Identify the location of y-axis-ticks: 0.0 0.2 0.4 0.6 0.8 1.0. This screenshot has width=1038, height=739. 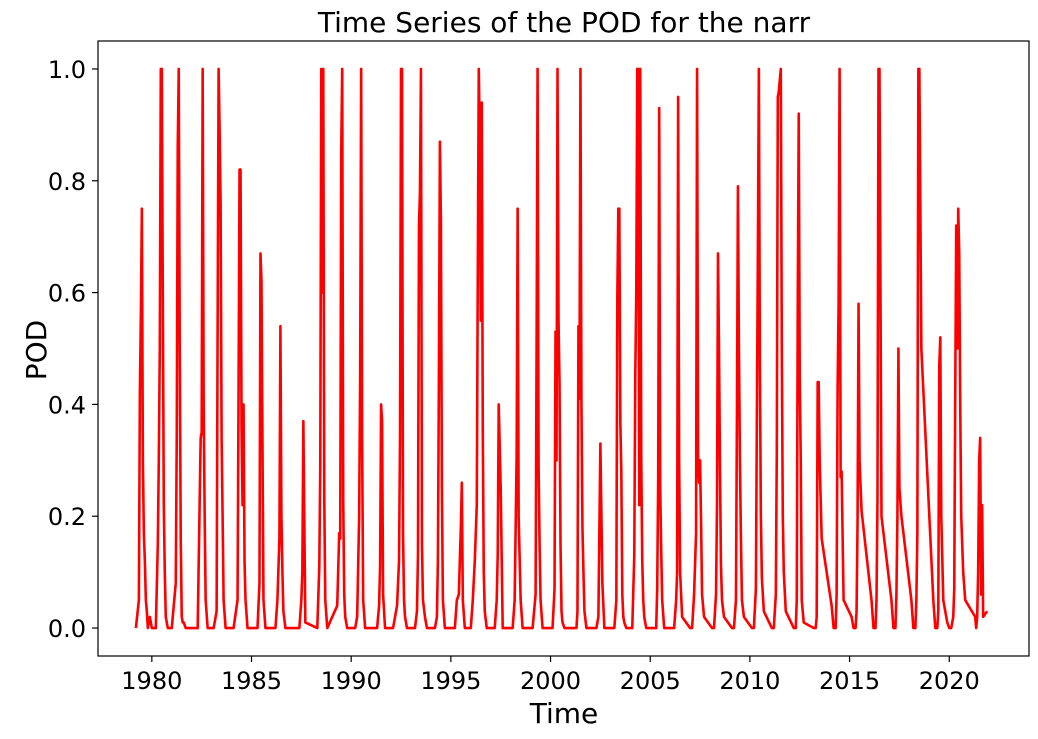
(73, 349).